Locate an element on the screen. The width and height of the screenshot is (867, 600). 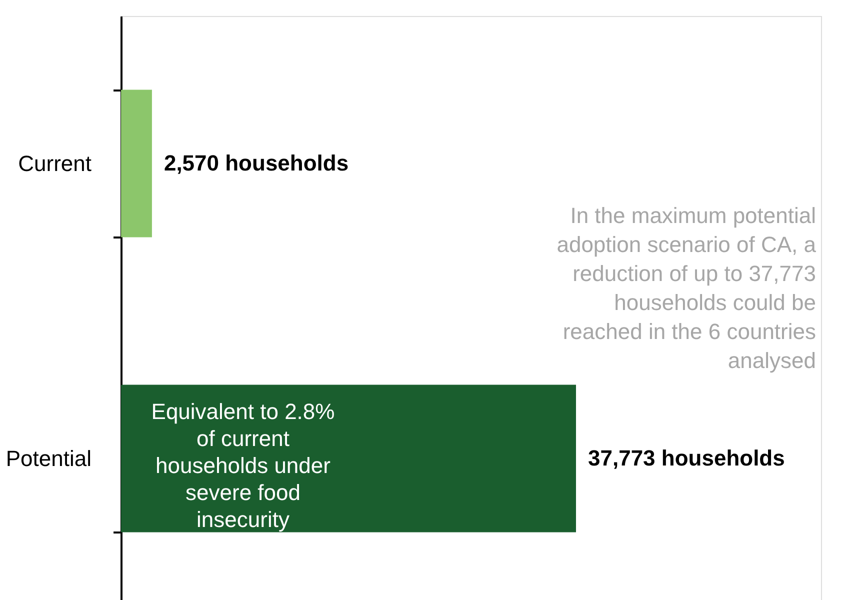
y-tick-label: Current is located at coordinates (55, 163).